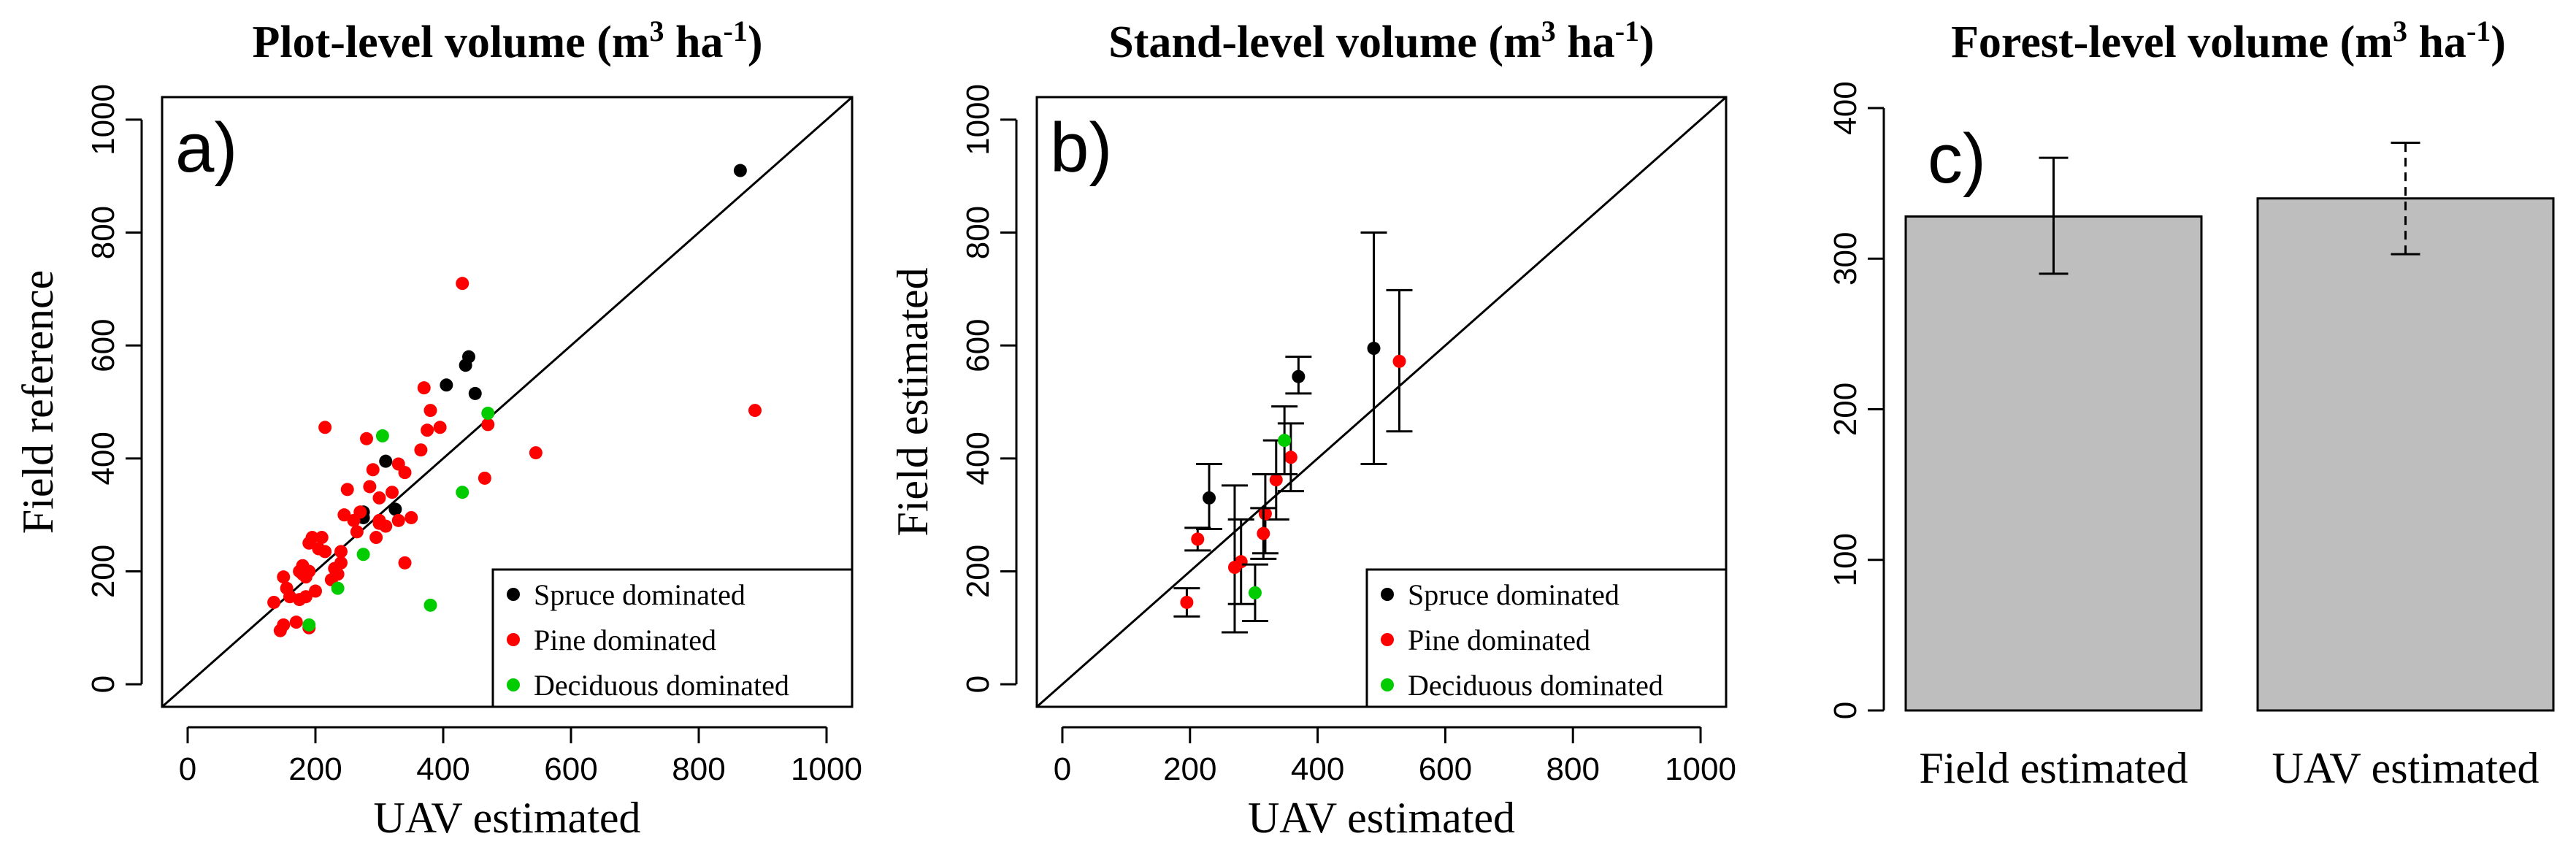 The image size is (2576, 847). Describe the element at coordinates (2405, 768) in the screenshot. I see `x-category-label: UAV estimated` at that location.